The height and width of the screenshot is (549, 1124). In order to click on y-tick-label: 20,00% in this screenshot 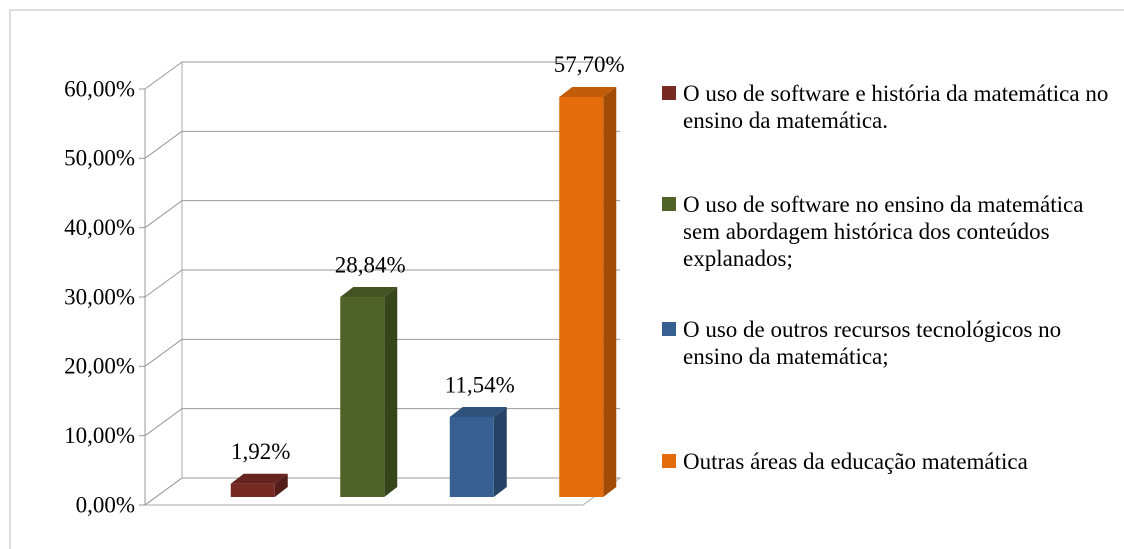, I will do `click(99, 366)`.